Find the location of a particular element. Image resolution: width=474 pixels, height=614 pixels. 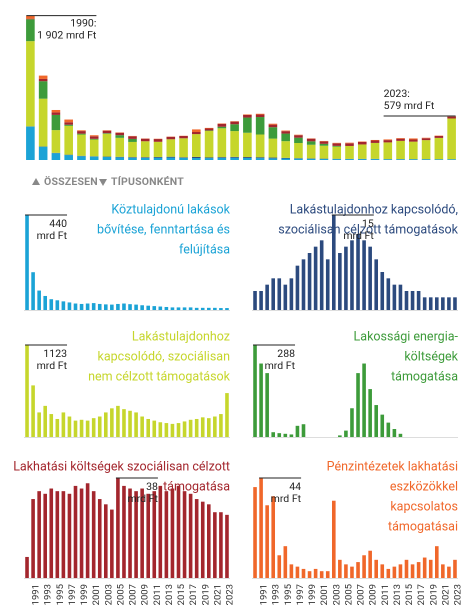

x-tick-label: 2005 is located at coordinates (348, 594).